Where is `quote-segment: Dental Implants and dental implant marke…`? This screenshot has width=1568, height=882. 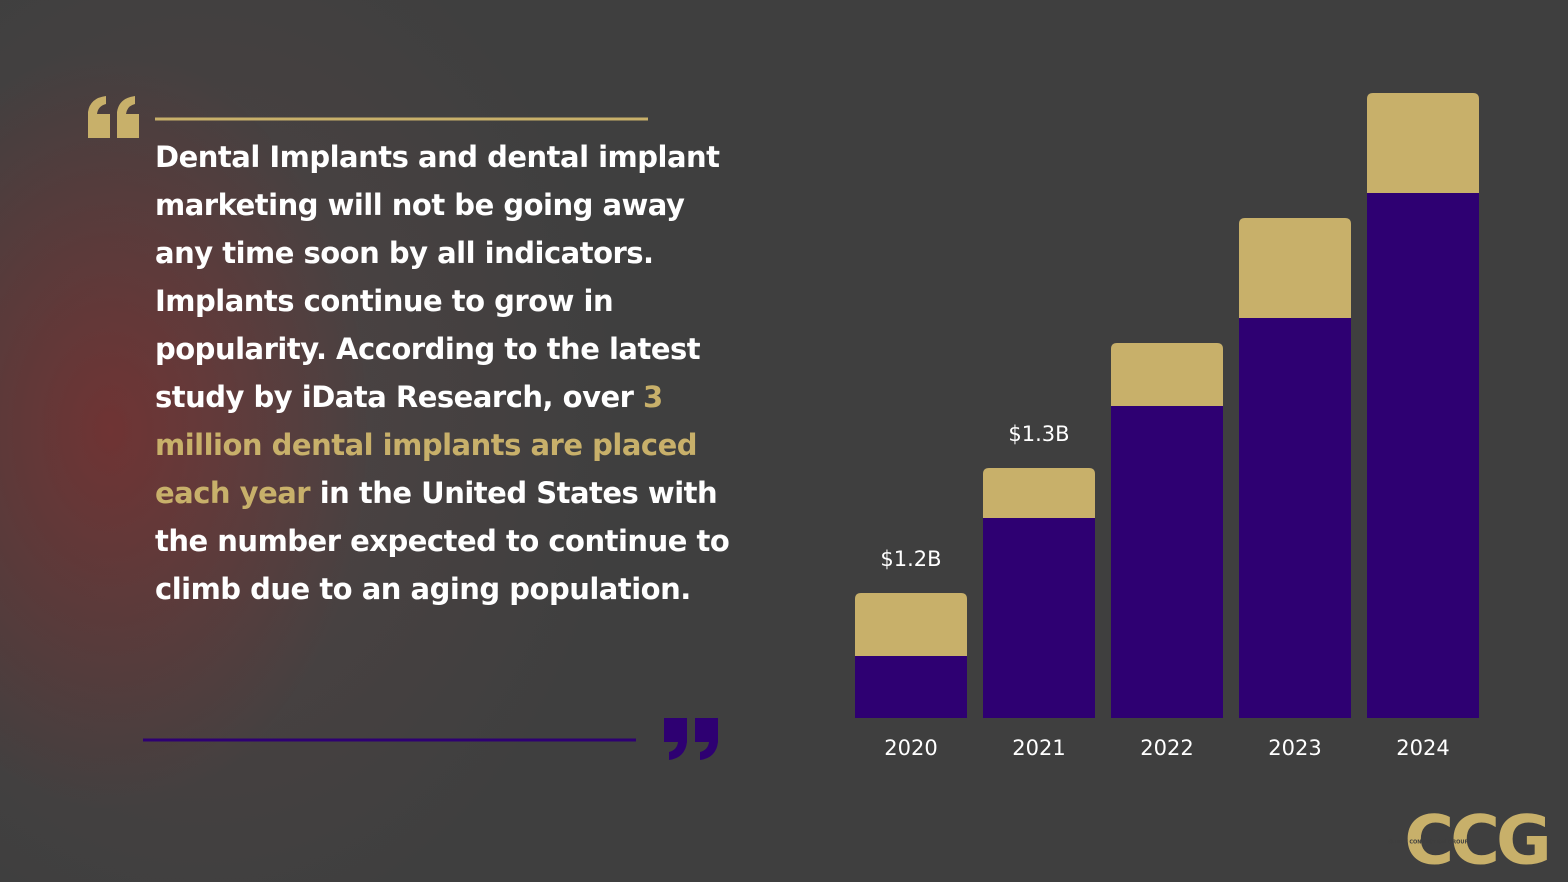
quote-segment: Dental Implants and dental implant marke… is located at coordinates (437, 277).